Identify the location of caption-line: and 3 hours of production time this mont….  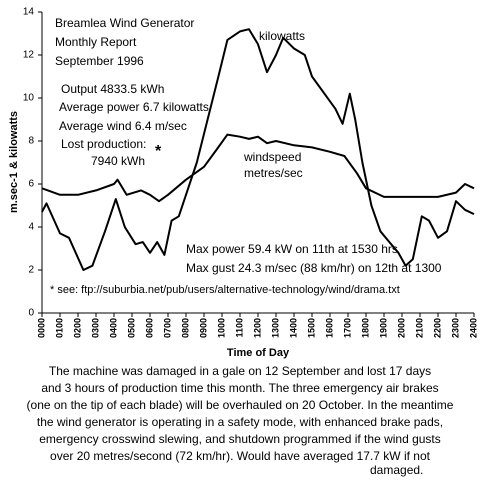
(239, 388).